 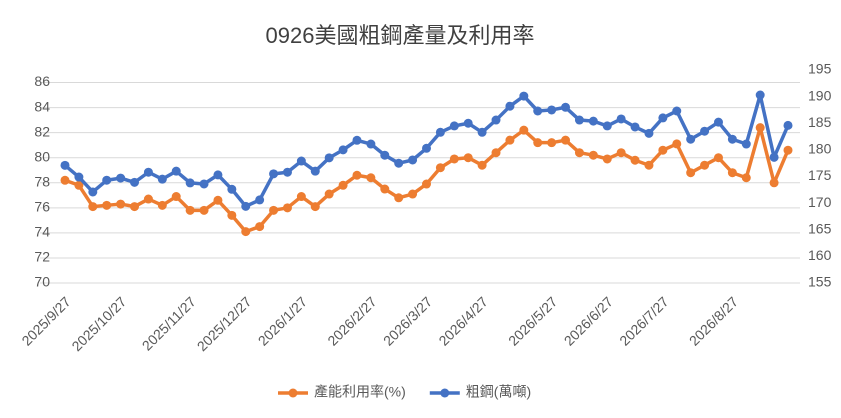 I want to click on legend-label: 粗鋼(萬噸), so click(x=498, y=392).